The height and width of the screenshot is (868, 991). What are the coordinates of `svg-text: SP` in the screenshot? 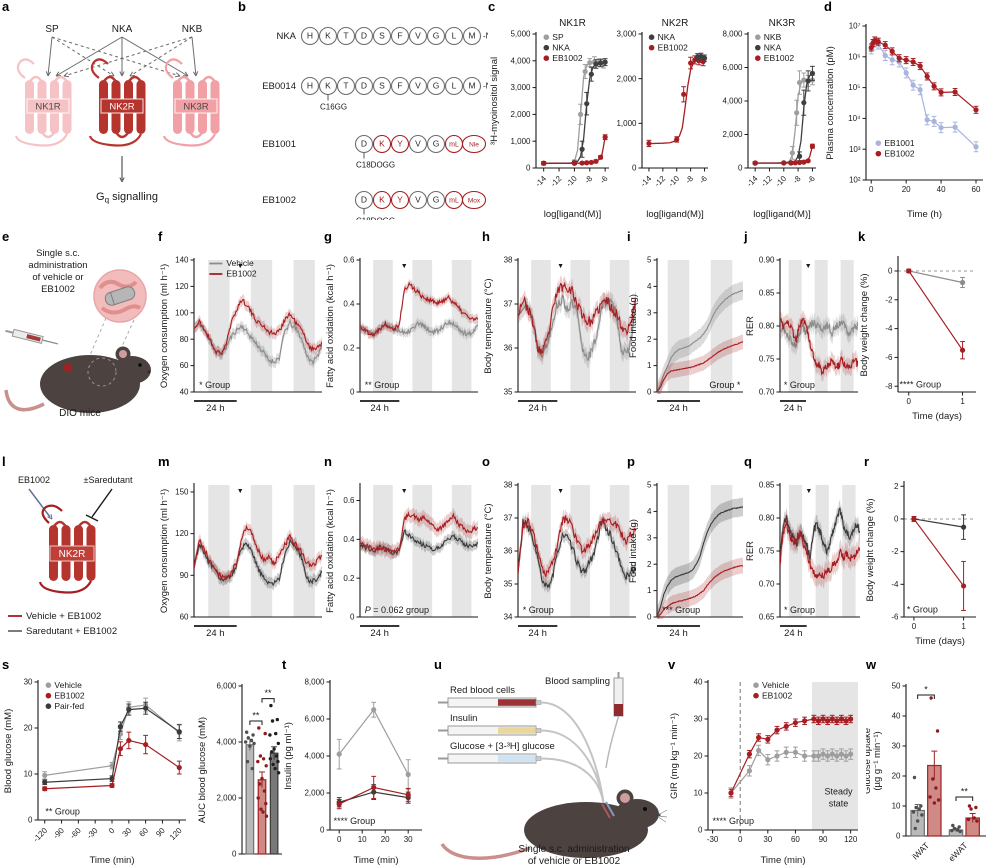 It's located at (52, 29).